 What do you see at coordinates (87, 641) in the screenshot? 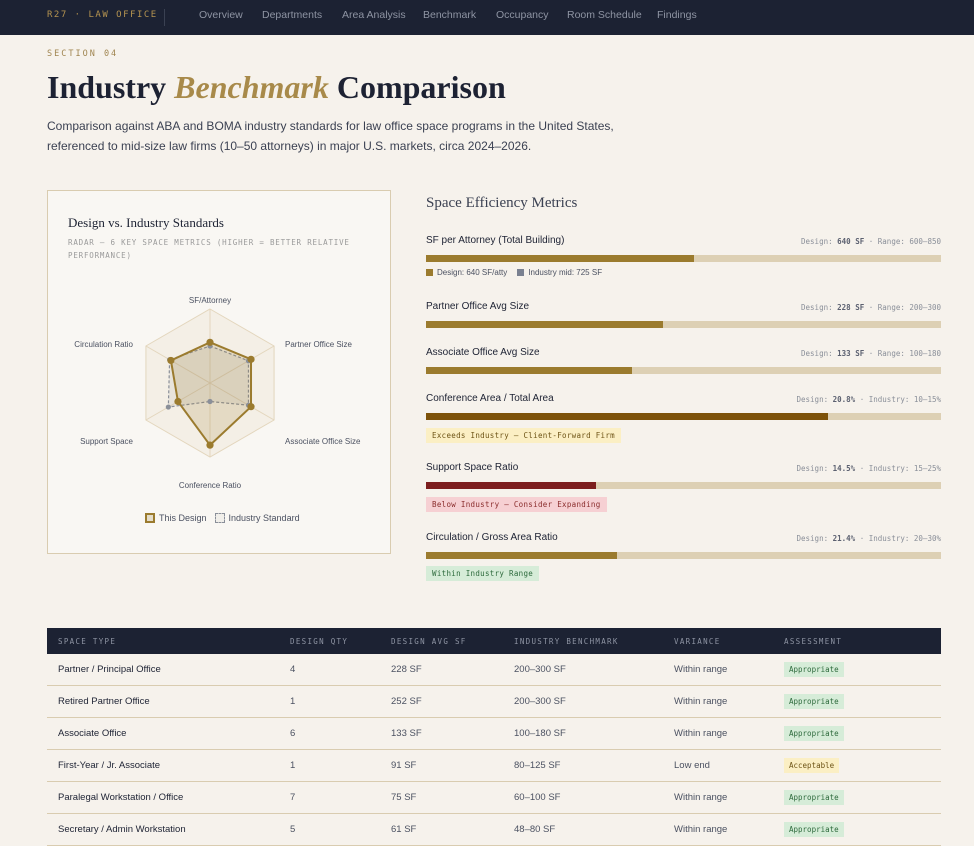
I see `col-header-space-type: SPACE TYPE` at bounding box center [87, 641].